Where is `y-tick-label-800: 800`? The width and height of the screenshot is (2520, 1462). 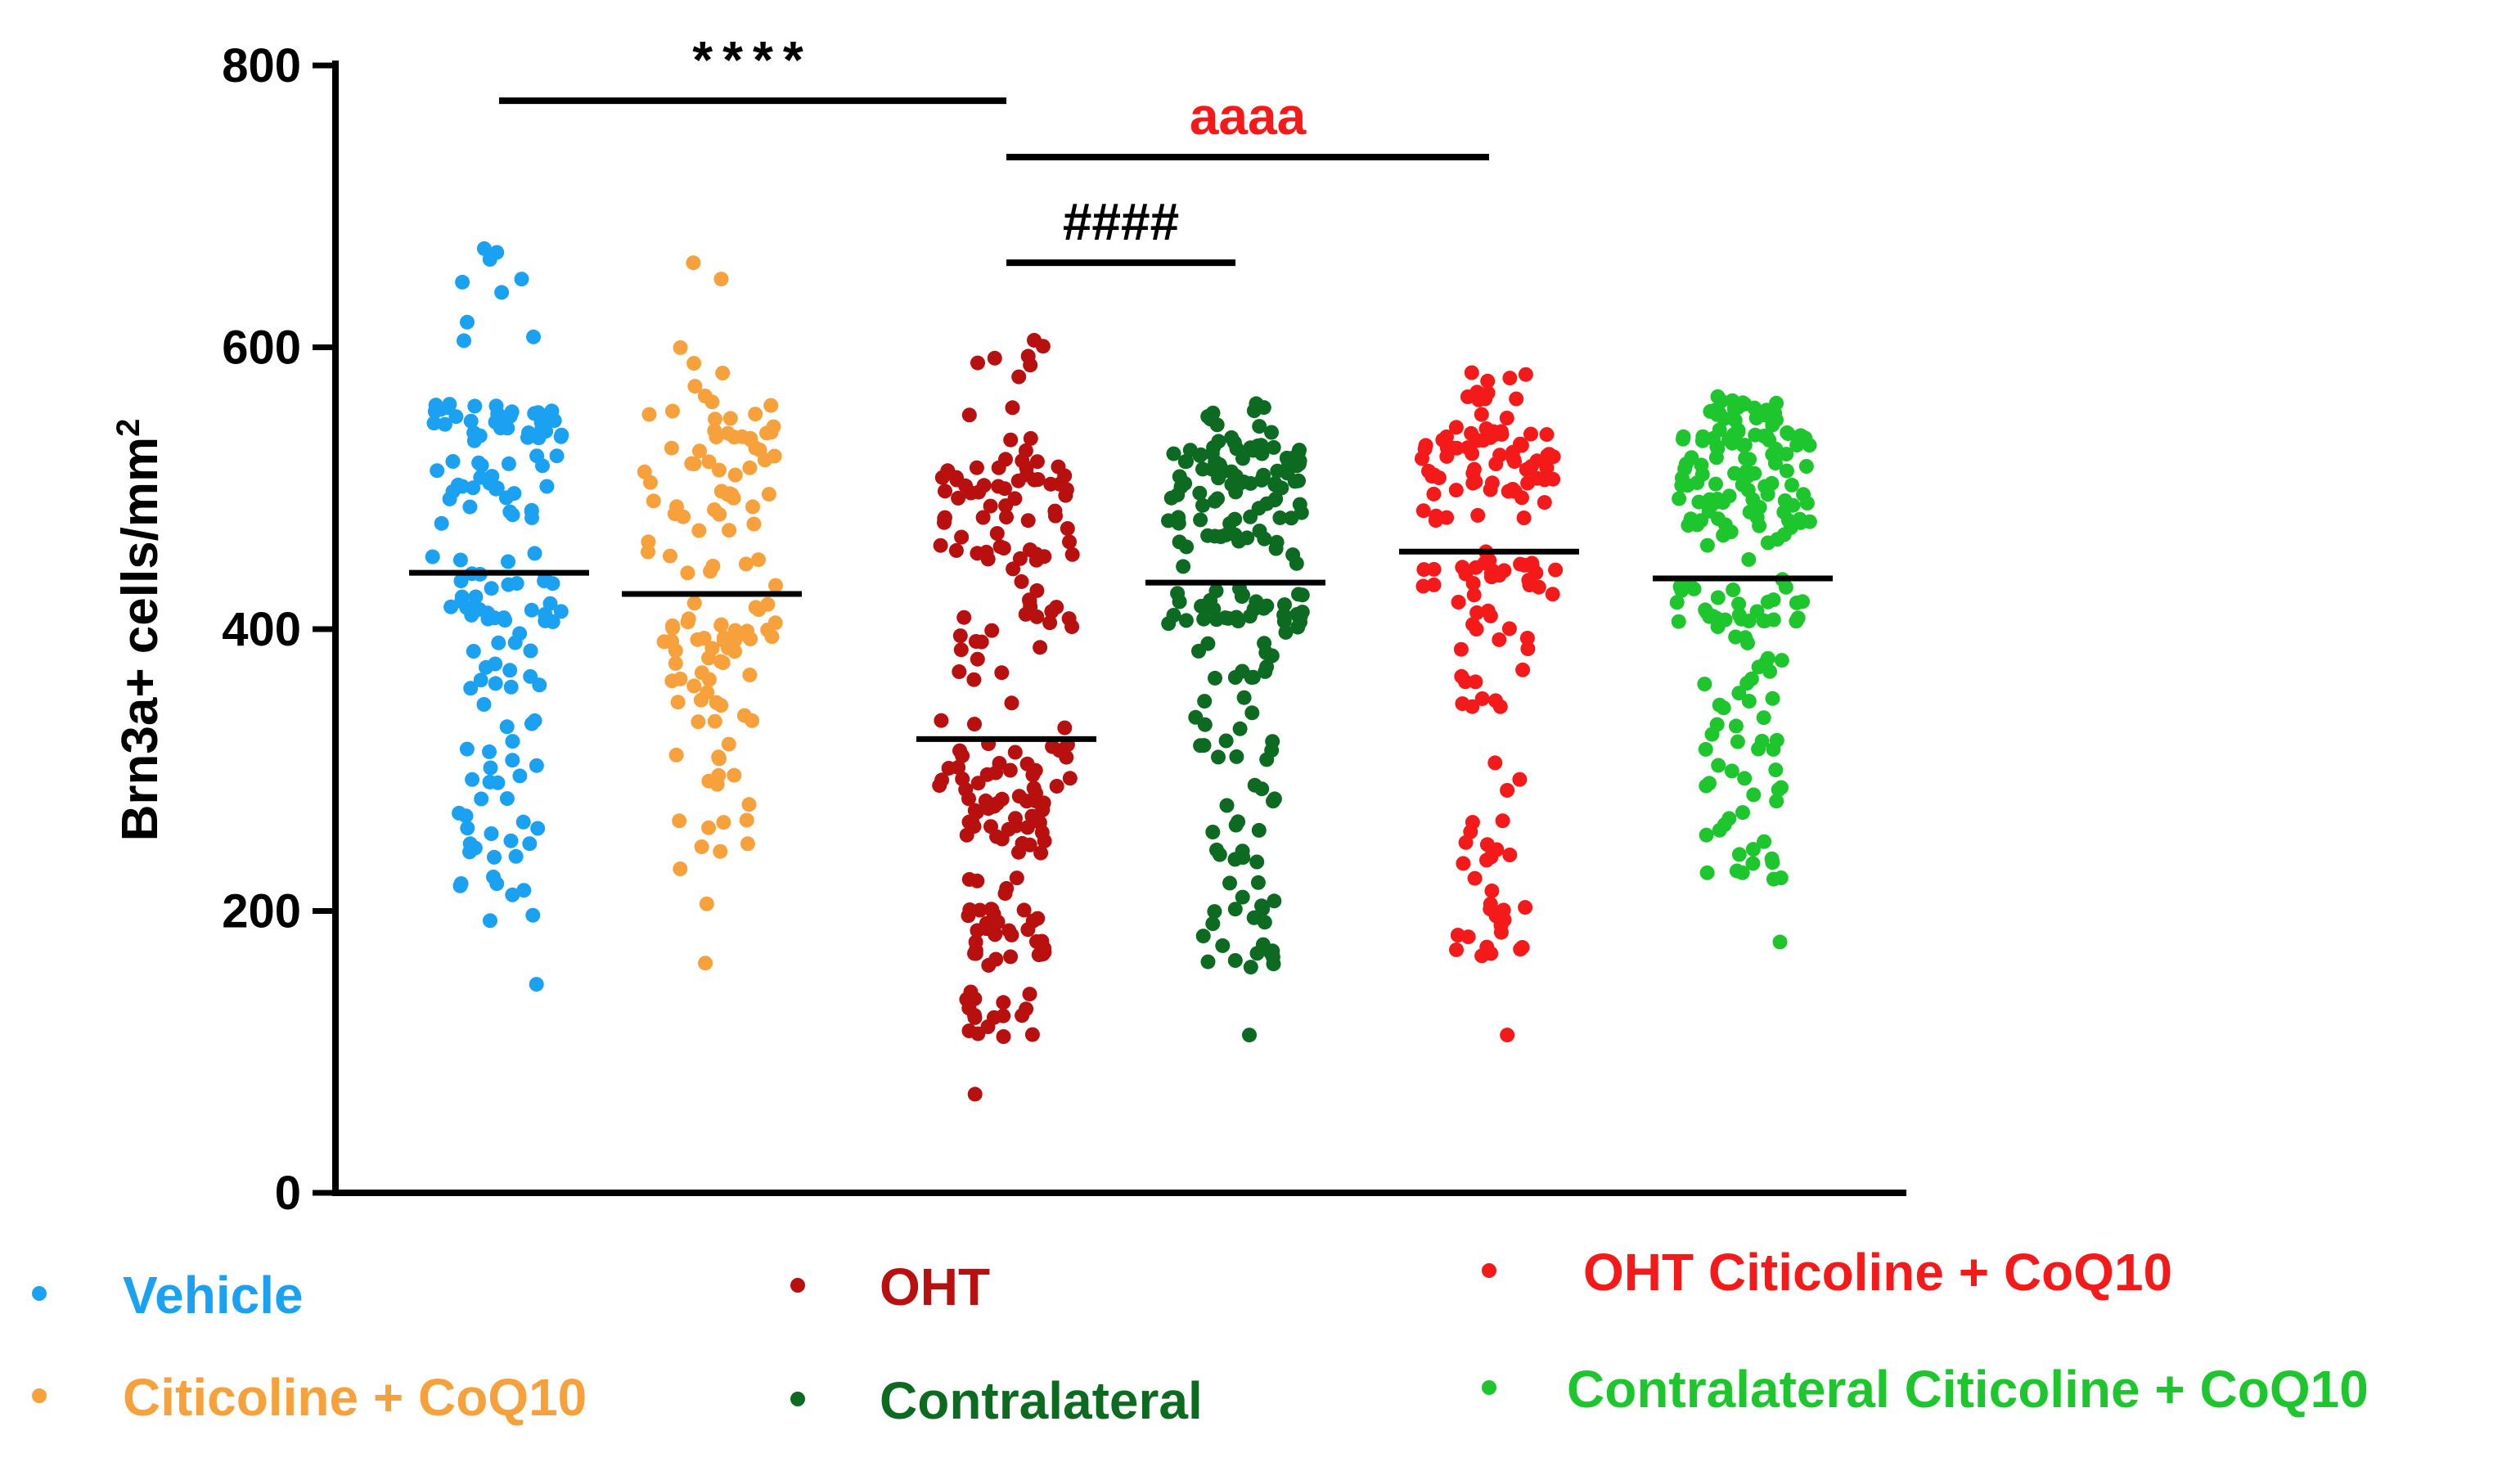
y-tick-label-800: 800 is located at coordinates (262, 65).